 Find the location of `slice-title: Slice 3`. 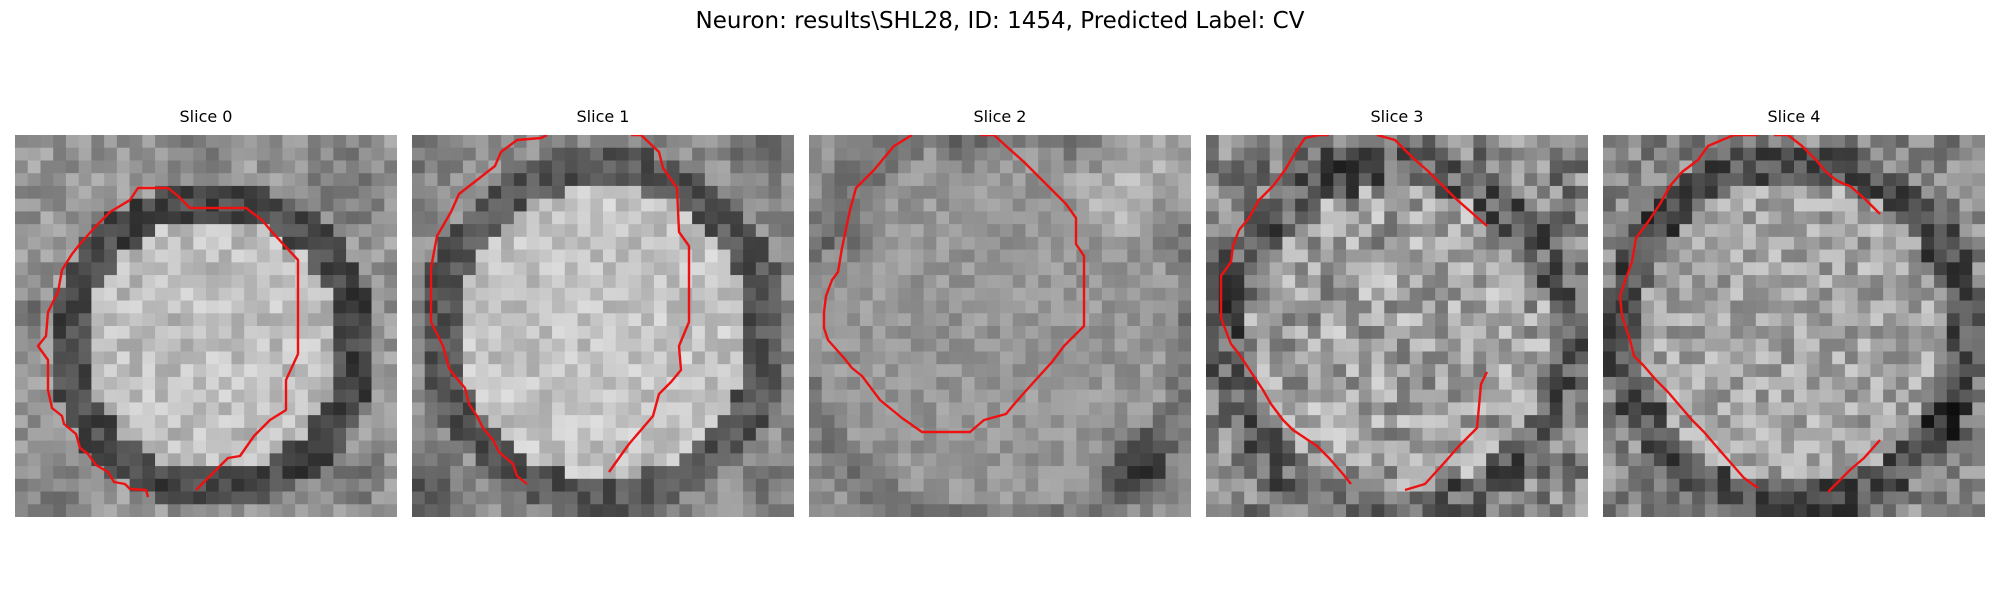

slice-title: Slice 3 is located at coordinates (1397, 116).